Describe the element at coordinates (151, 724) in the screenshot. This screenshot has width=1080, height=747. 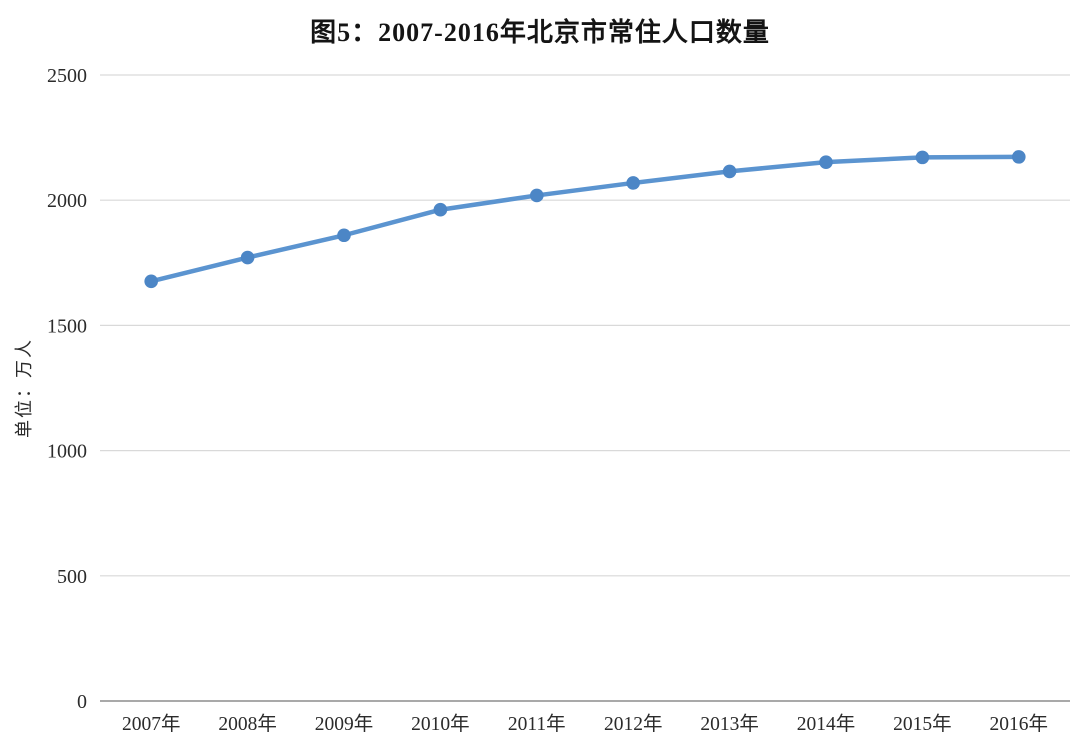
I see `x-tick-label: 2007年` at that location.